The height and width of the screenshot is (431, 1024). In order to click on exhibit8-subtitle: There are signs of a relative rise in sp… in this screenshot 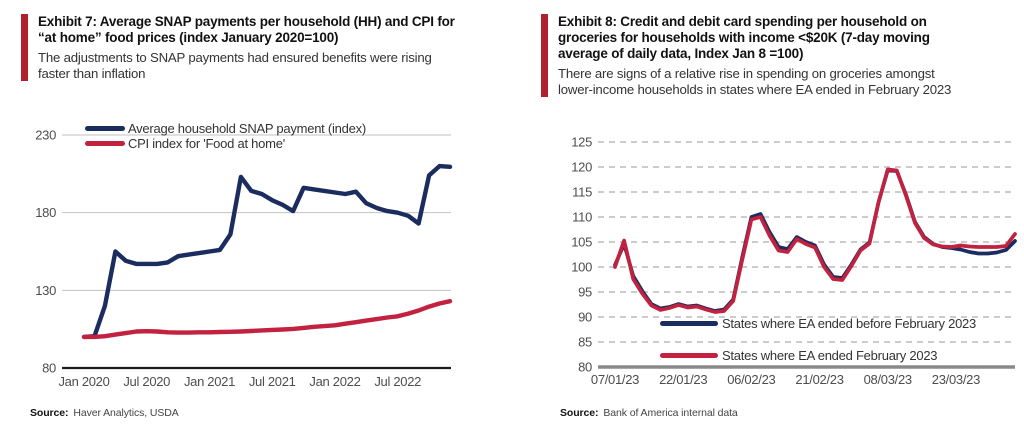, I will do `click(755, 81)`.